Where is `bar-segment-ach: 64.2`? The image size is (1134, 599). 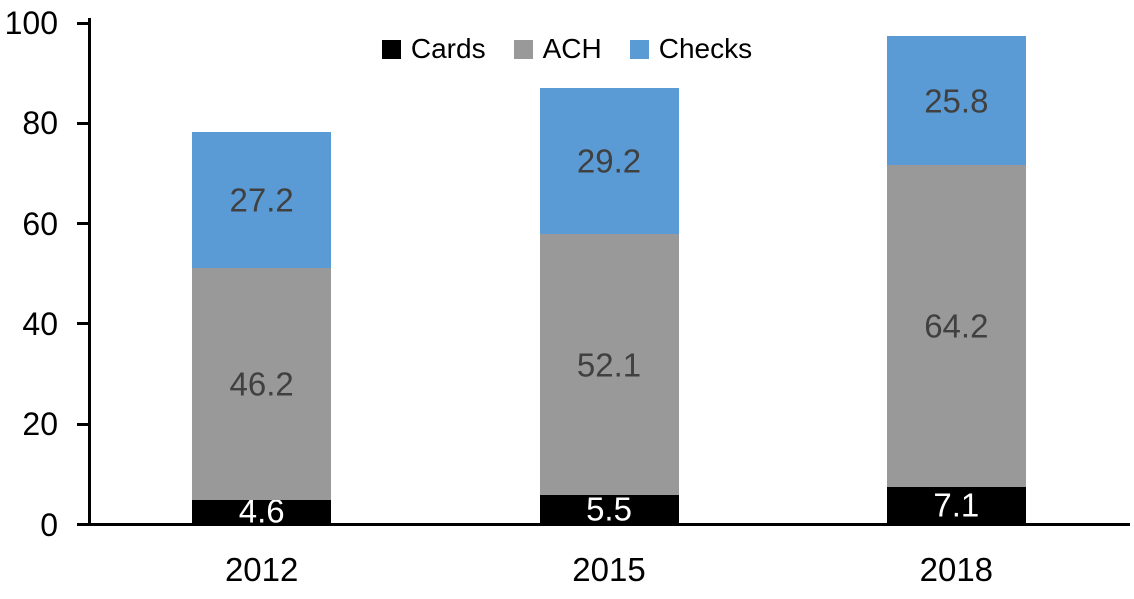 bar-segment-ach: 64.2 is located at coordinates (956, 326).